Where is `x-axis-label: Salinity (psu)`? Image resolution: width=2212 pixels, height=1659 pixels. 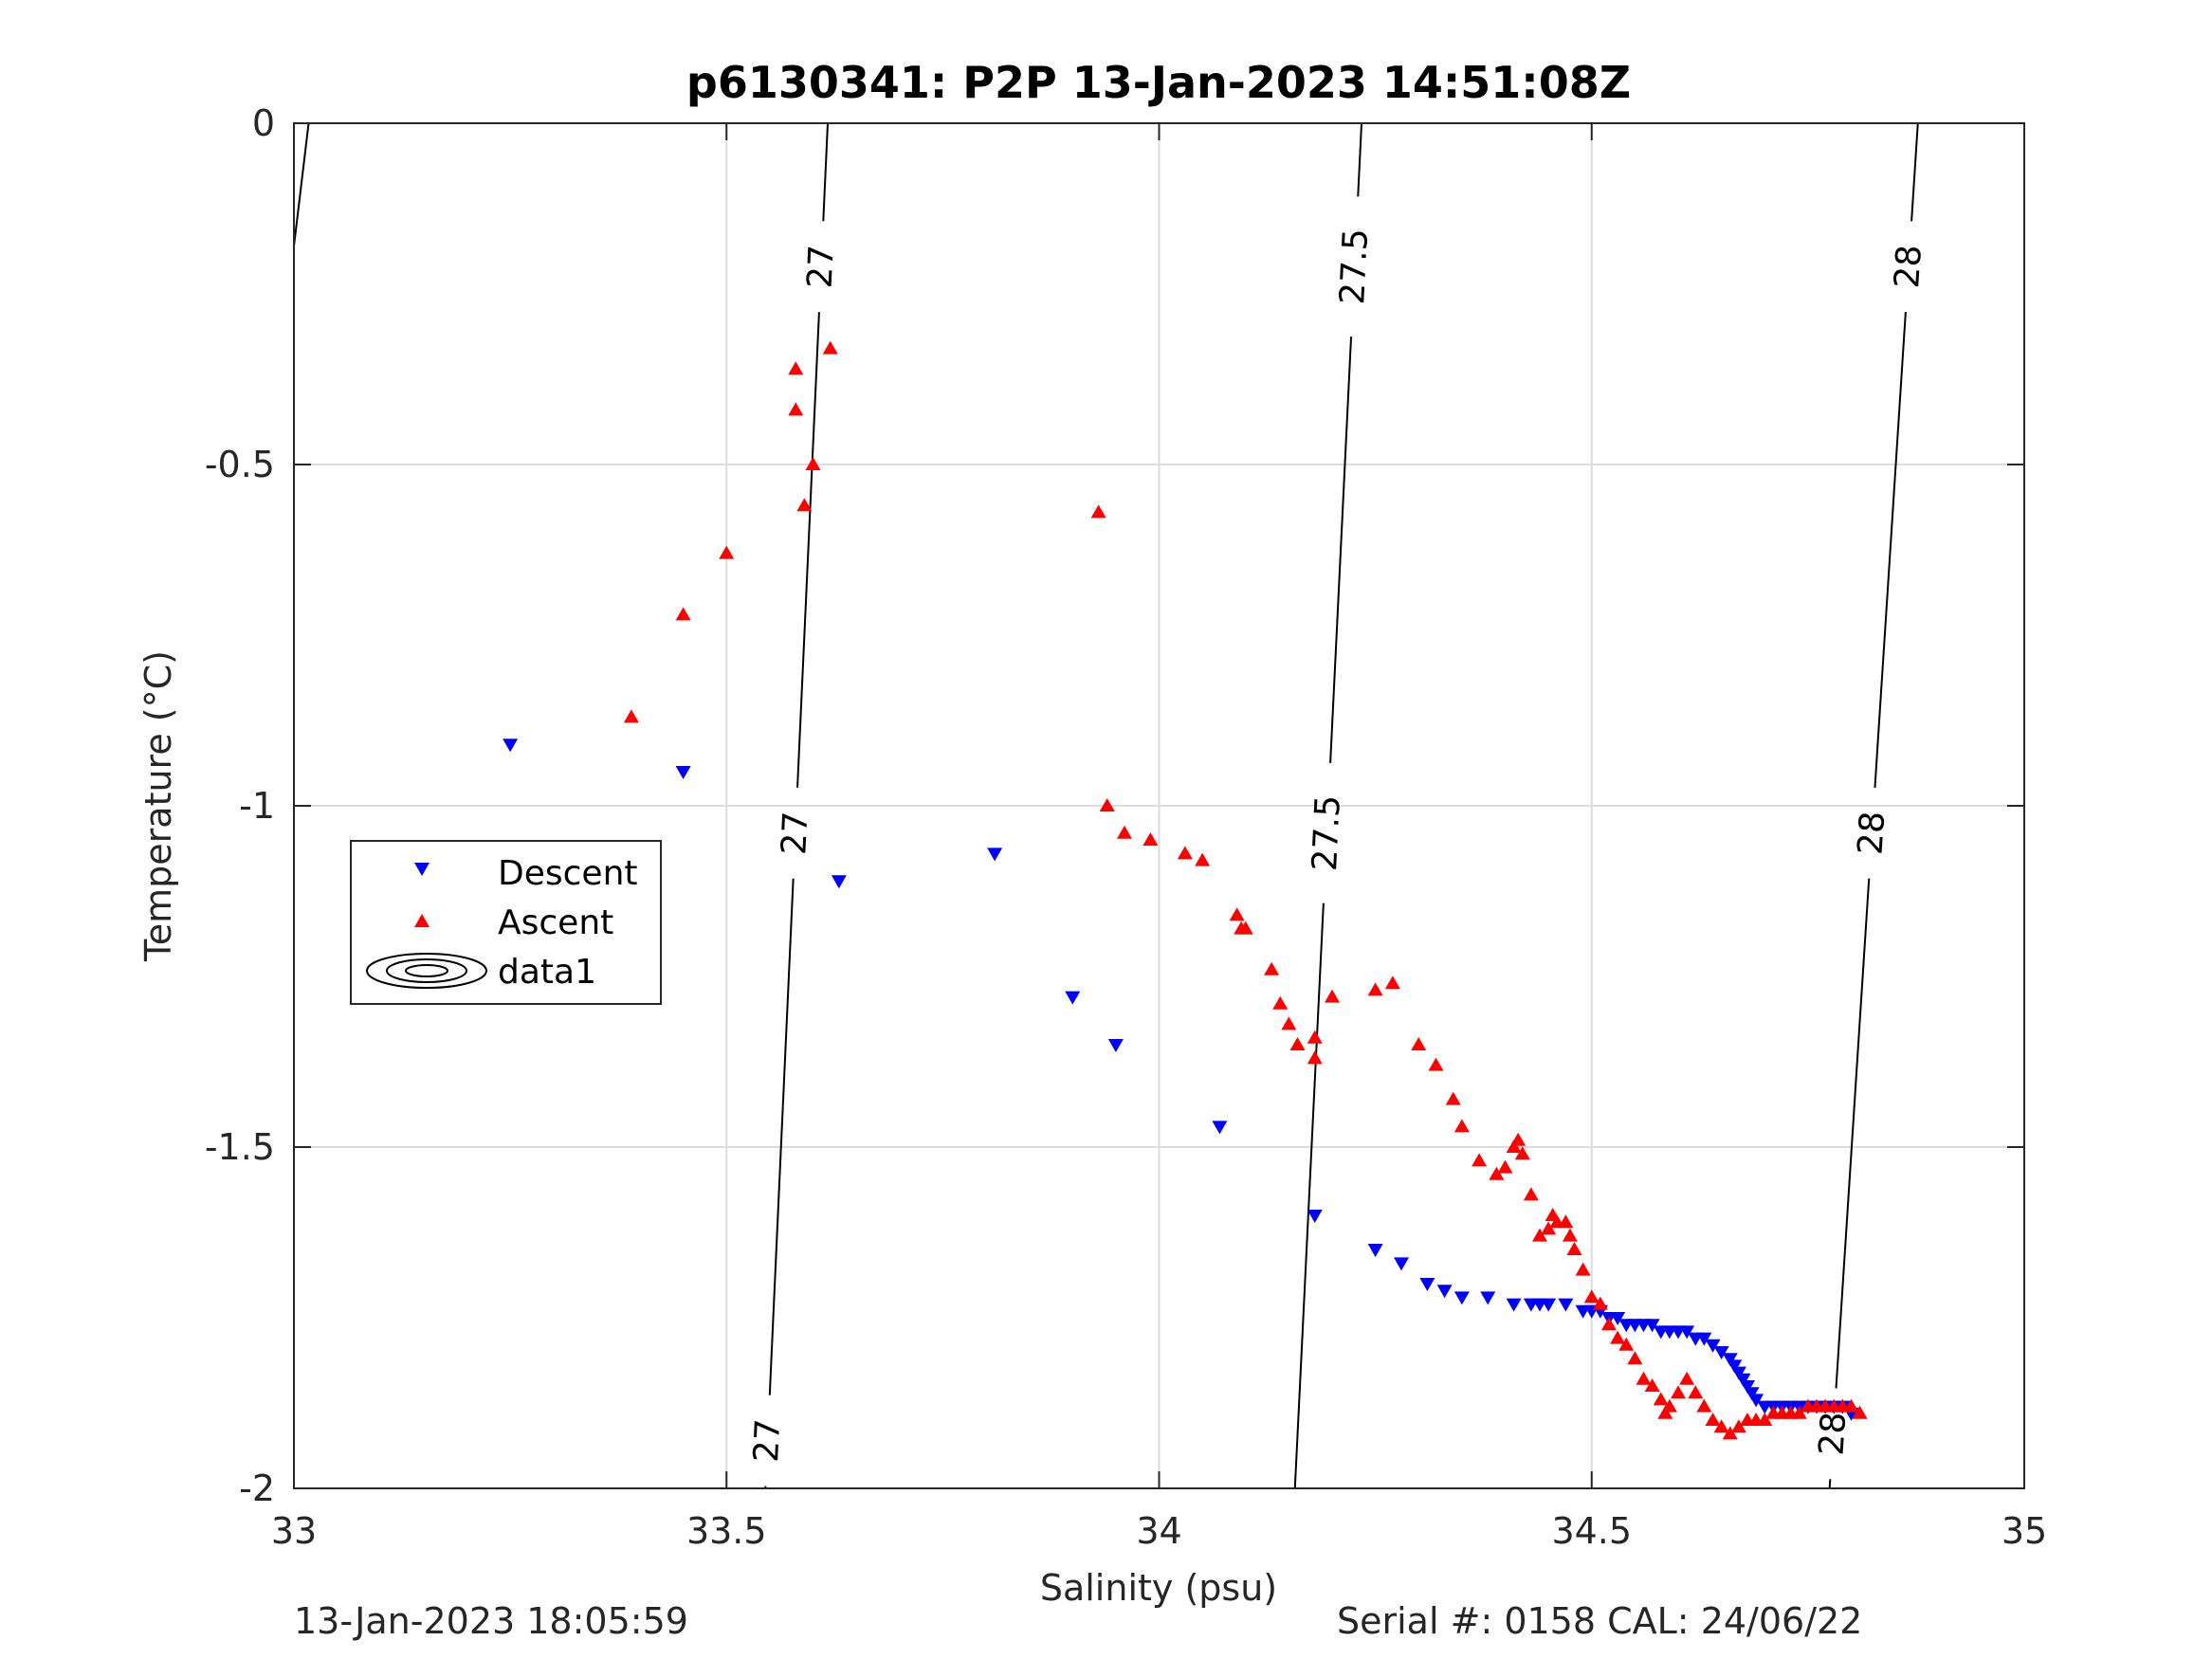 x-axis-label: Salinity (psu) is located at coordinates (1158, 1588).